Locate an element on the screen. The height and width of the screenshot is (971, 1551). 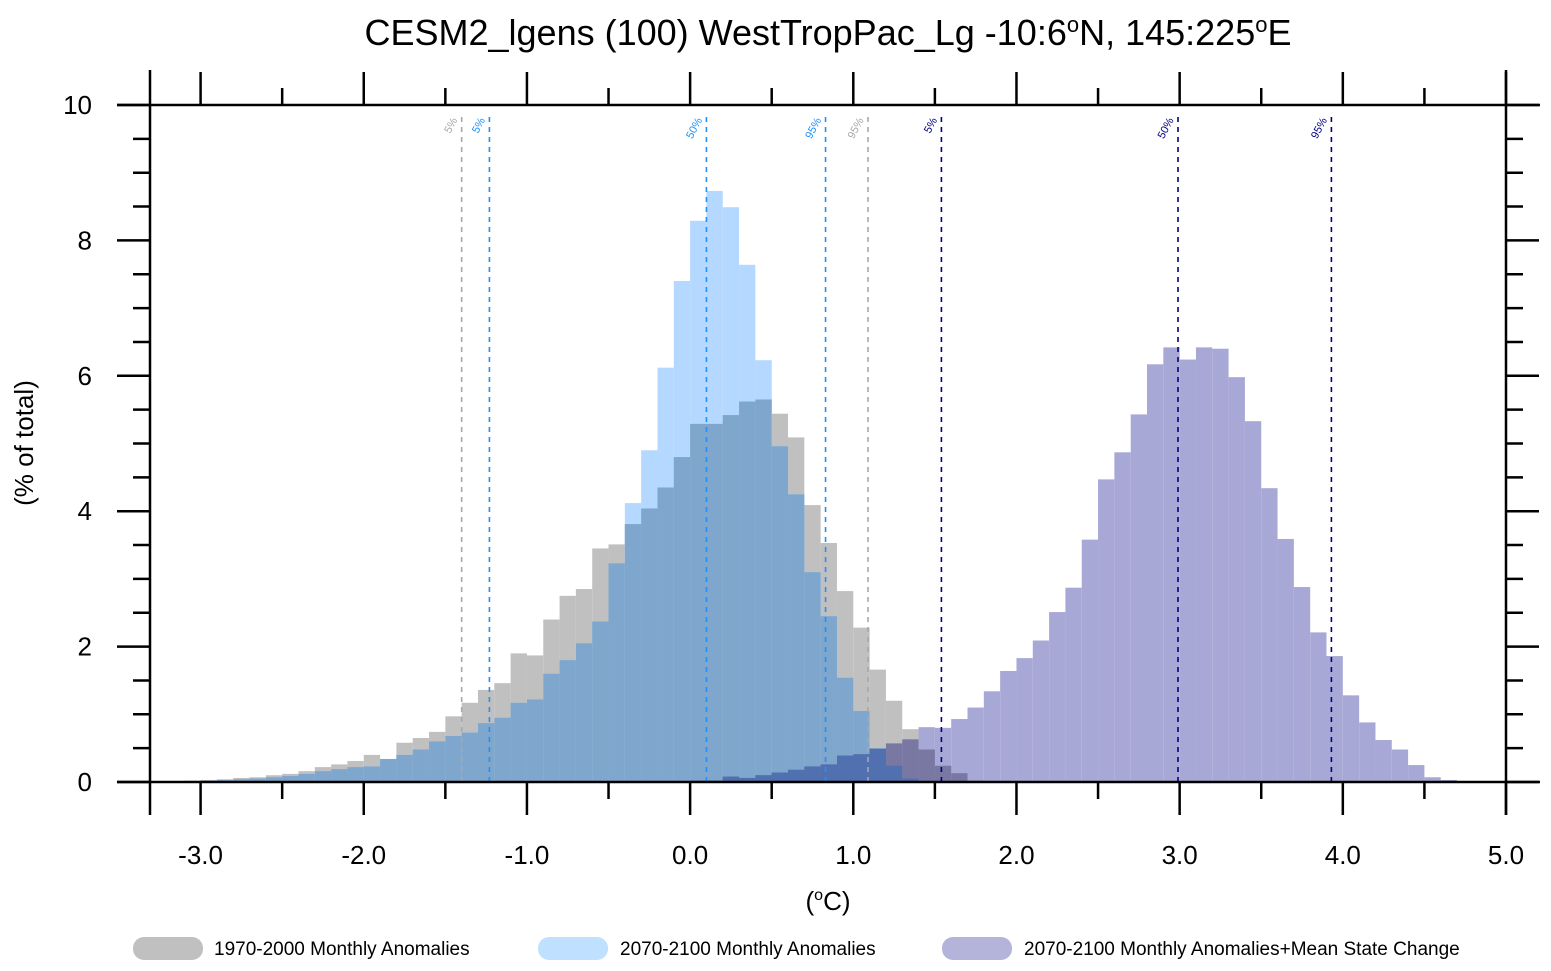
y-tick-label: 4 is located at coordinates (85, 511).